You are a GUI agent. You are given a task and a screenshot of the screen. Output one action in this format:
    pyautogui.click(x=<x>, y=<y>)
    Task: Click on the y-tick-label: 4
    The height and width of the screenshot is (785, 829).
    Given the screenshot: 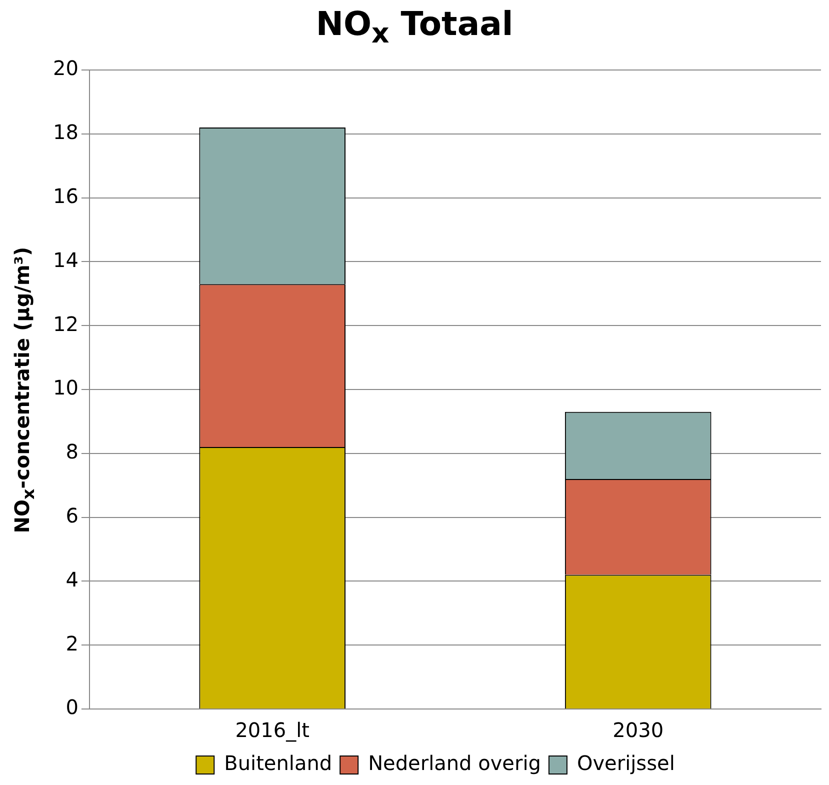 What is the action you would take?
    pyautogui.click(x=72, y=579)
    